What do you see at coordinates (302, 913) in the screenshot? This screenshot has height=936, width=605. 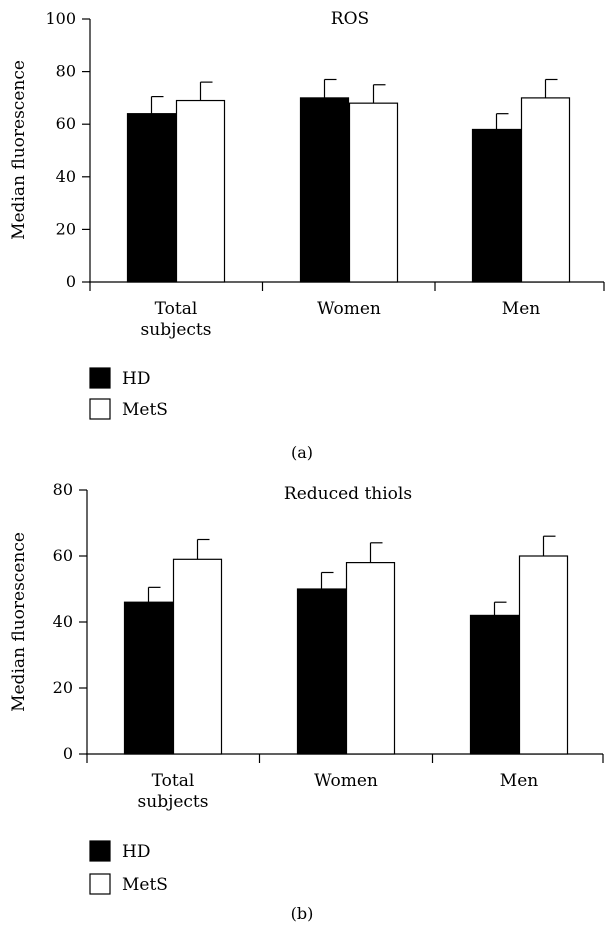 I see `panel-label: (b)` at bounding box center [302, 913].